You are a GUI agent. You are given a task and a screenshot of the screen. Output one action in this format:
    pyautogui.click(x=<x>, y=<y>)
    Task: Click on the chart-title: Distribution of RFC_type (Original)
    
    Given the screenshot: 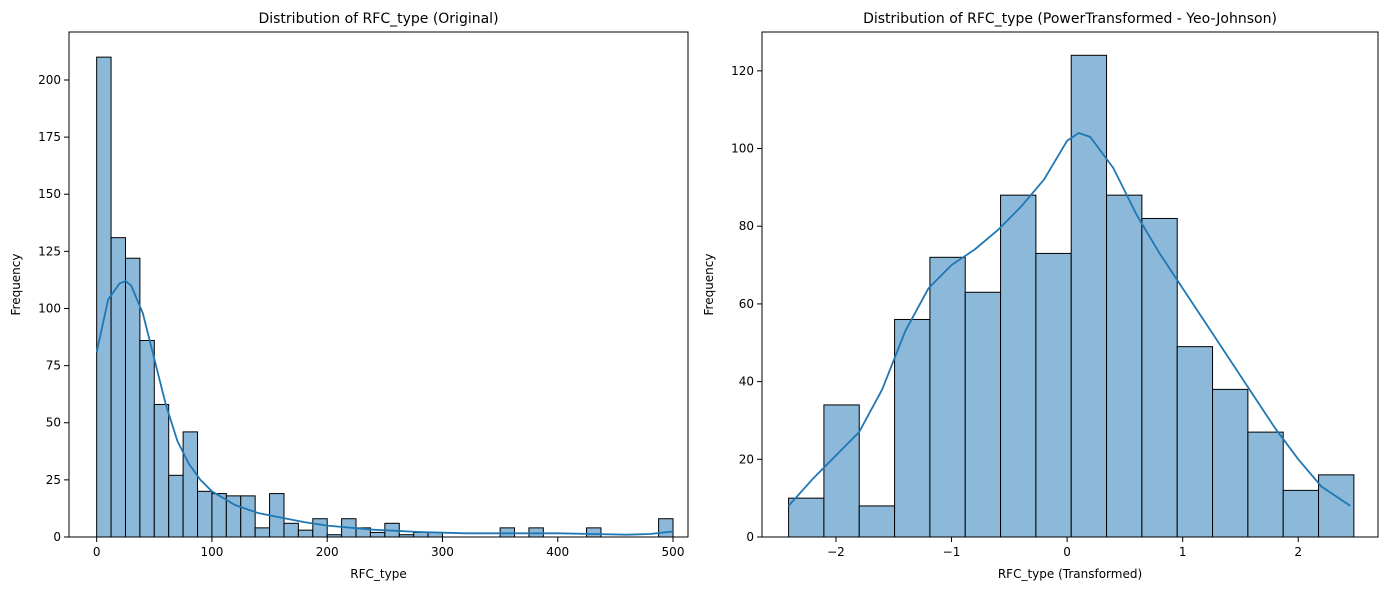 What is the action you would take?
    pyautogui.click(x=378, y=19)
    